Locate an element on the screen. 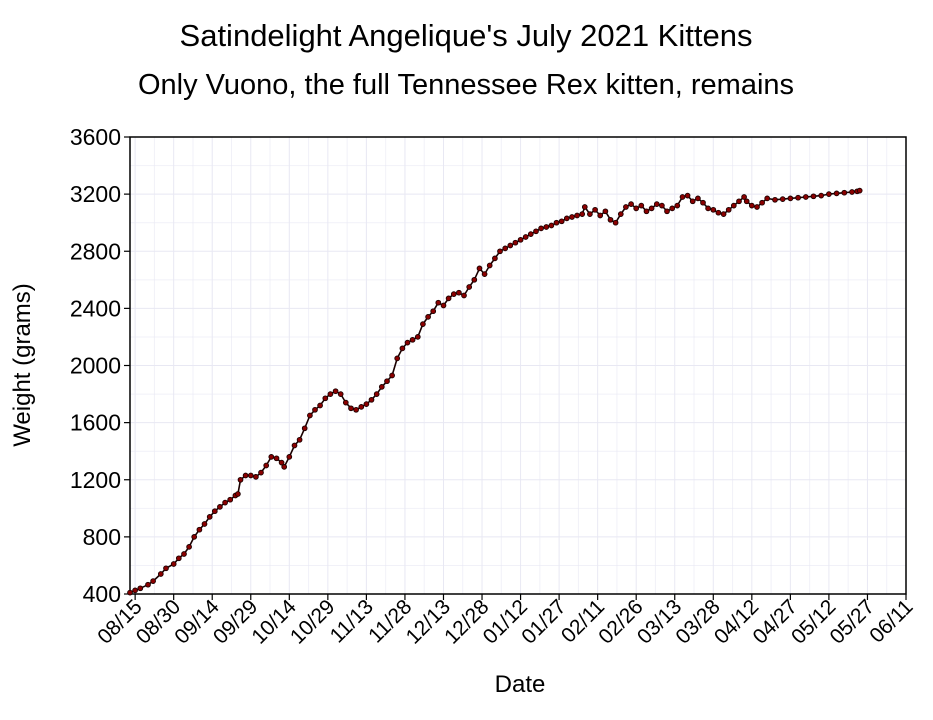 This screenshot has width=933, height=720. y-tick-label: 2000 is located at coordinates (95, 366).